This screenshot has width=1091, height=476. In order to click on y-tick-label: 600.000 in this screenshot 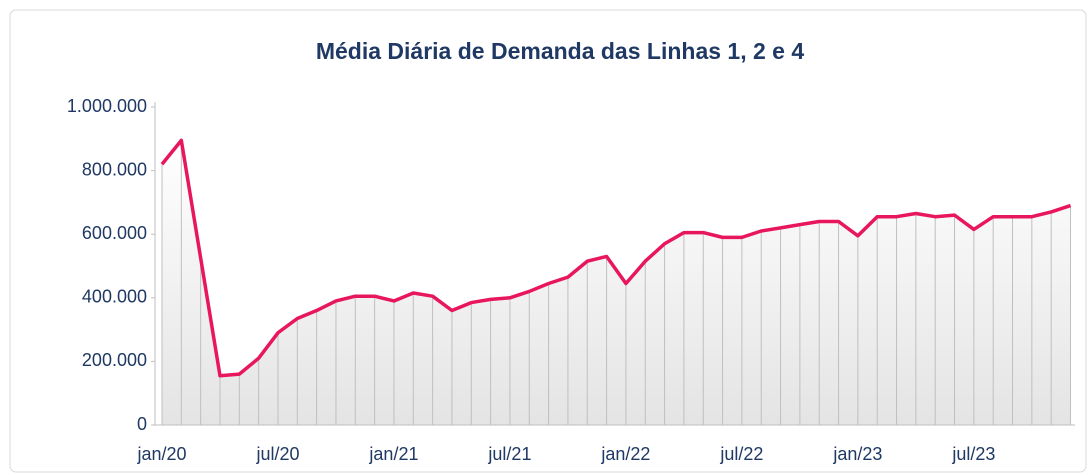, I will do `click(114, 233)`.